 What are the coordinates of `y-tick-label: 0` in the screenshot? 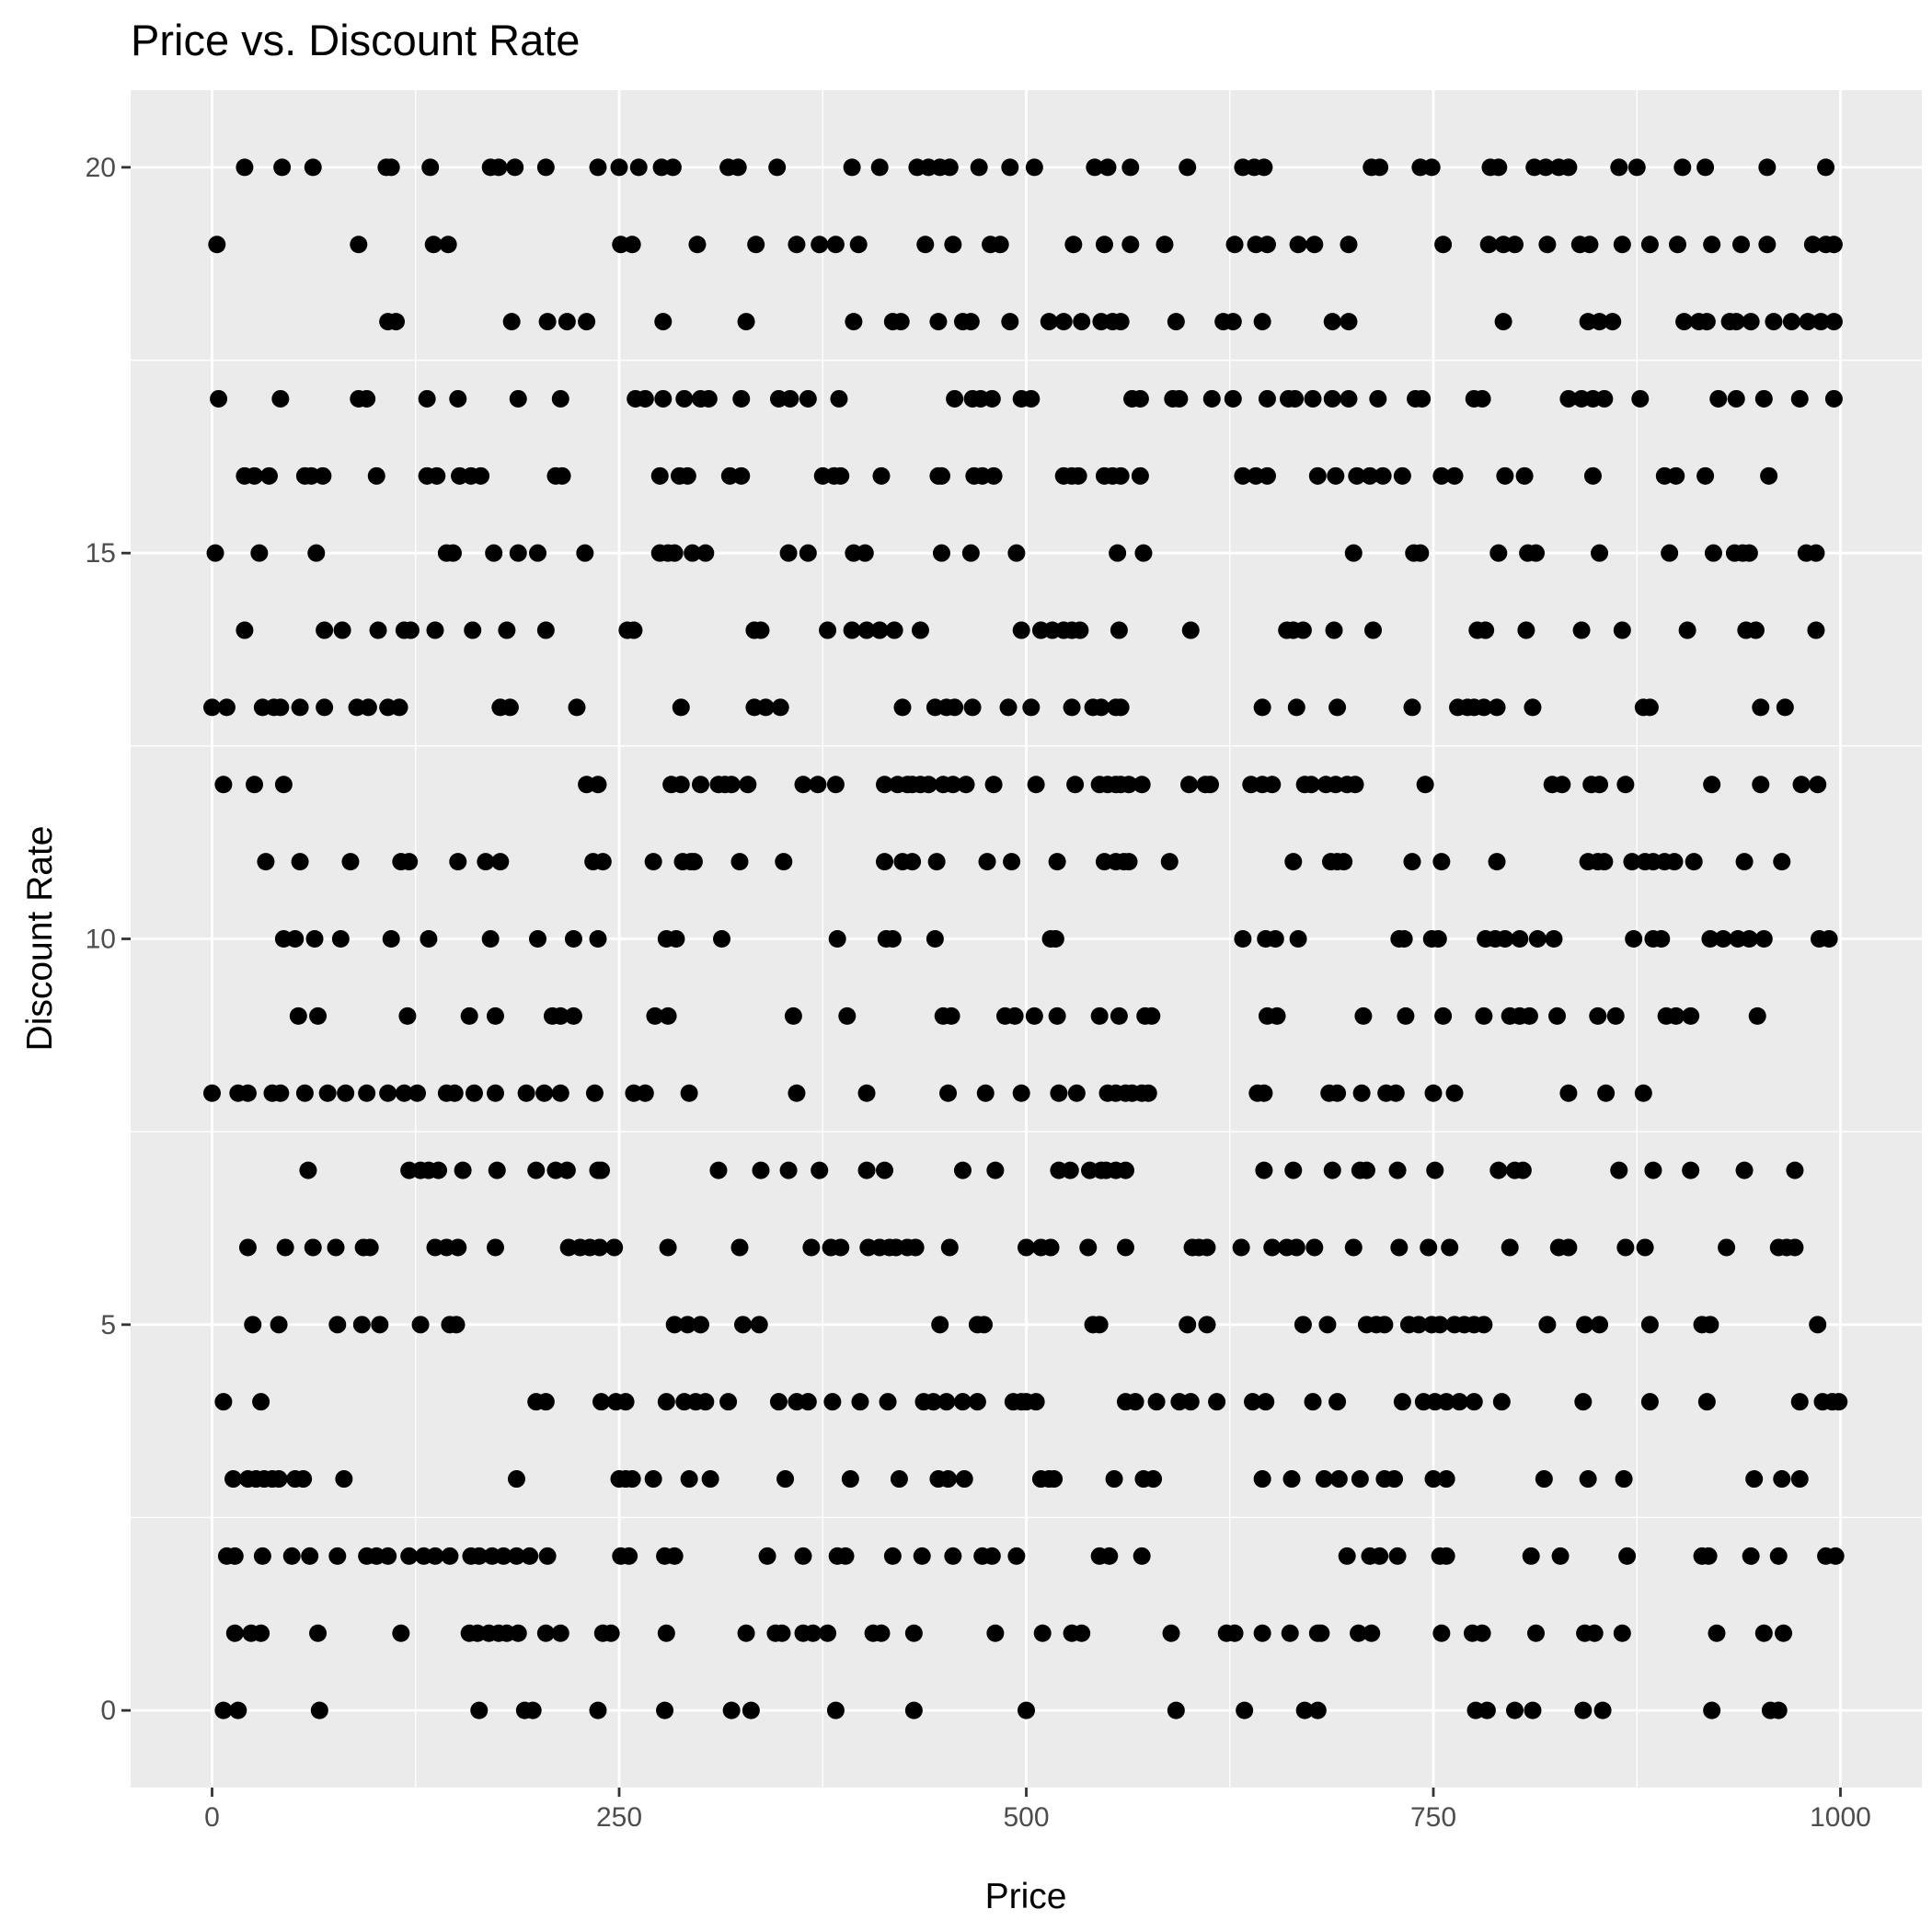 It's located at (108, 1711).